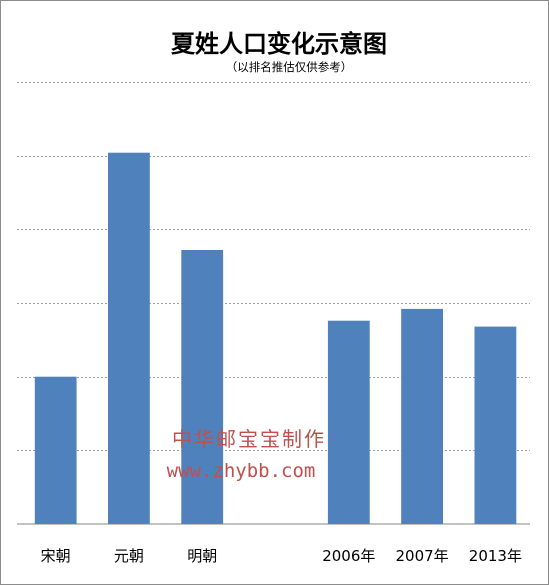  I want to click on chart-subtitle: （以排名推估仅供参考）, so click(289, 67).